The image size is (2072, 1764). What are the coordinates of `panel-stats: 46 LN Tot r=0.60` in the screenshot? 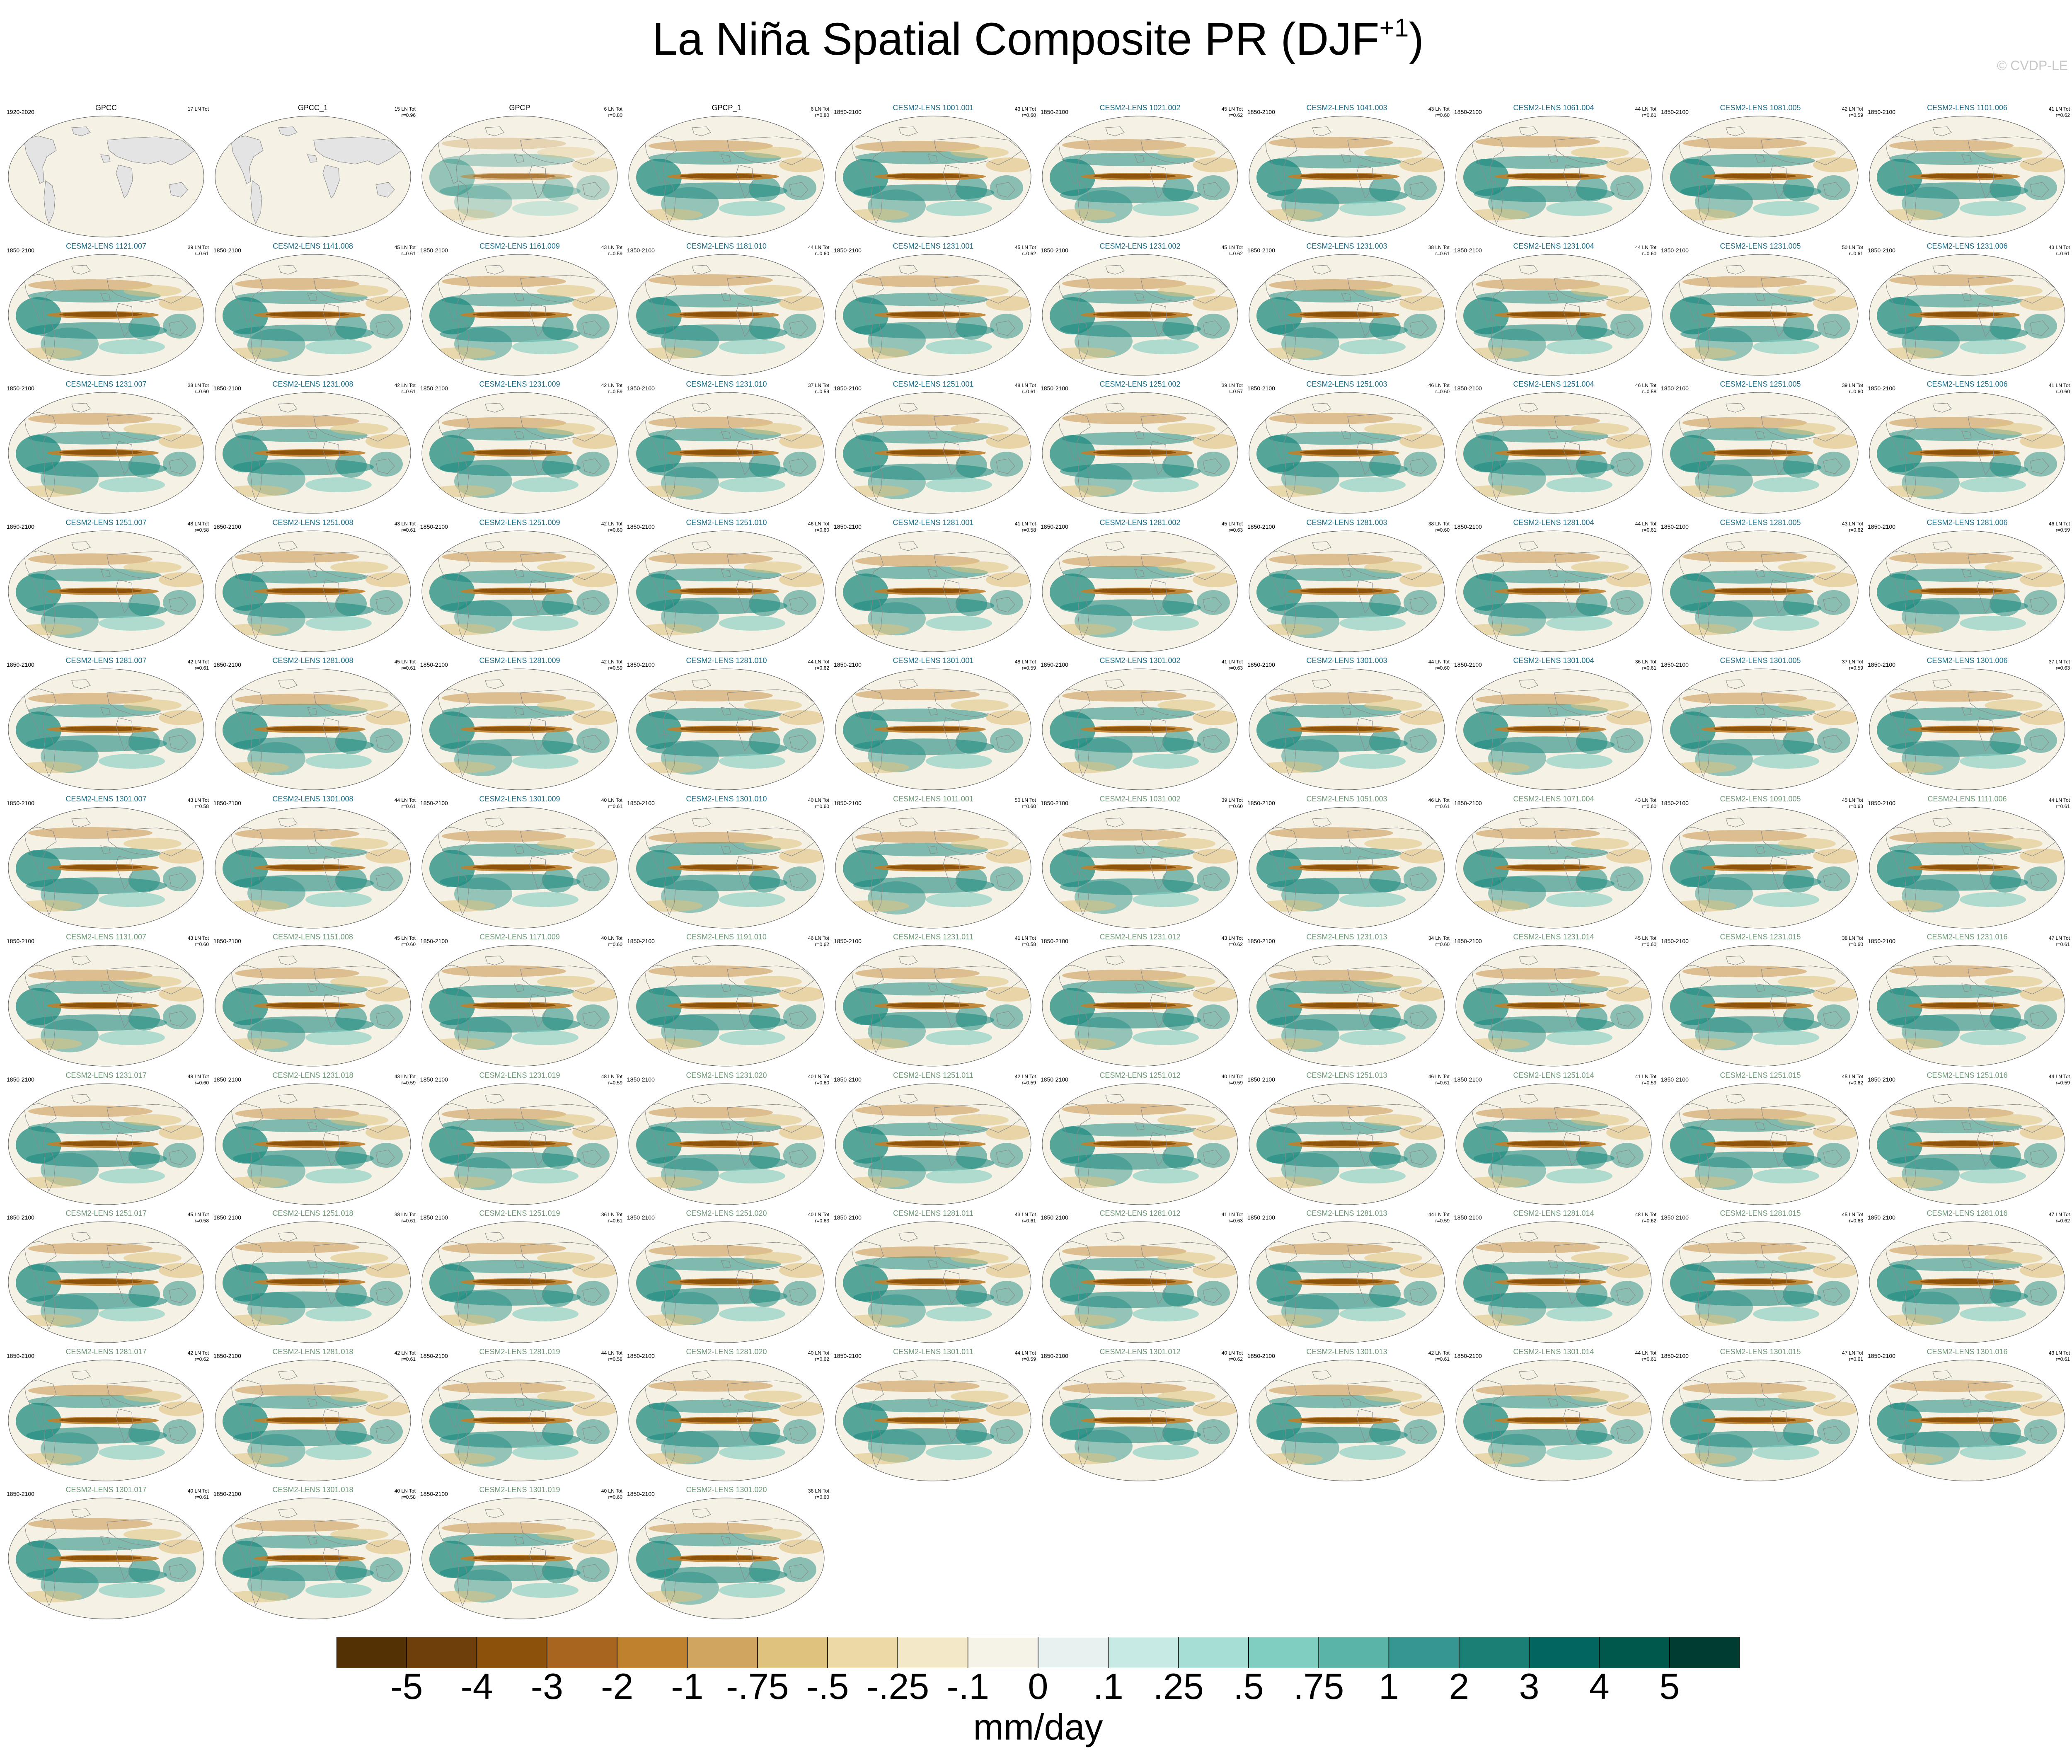 It's located at (1439, 388).